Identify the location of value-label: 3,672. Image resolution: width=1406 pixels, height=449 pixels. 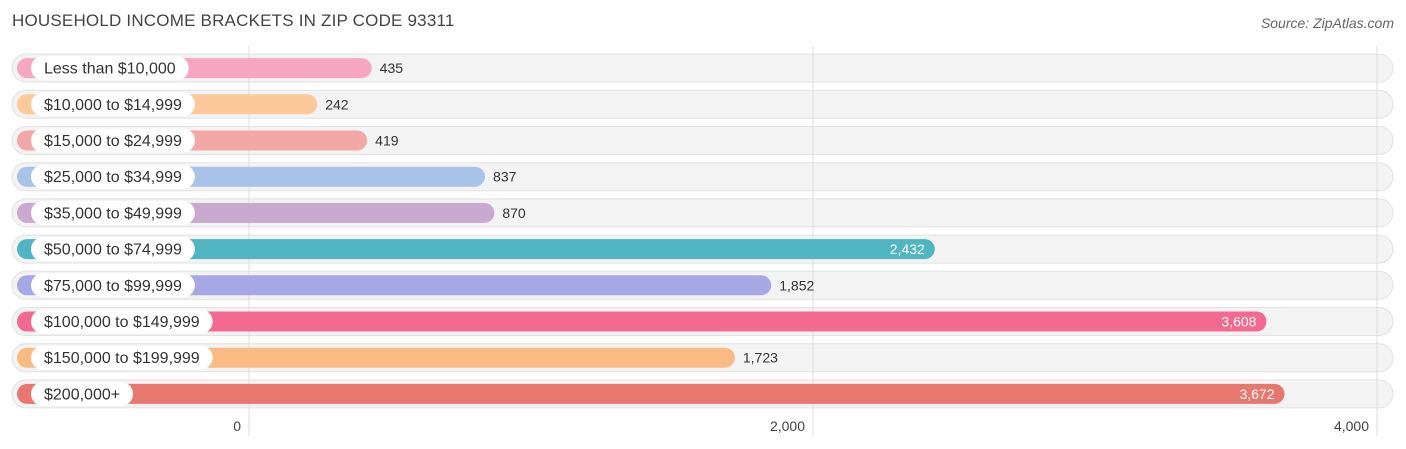
(1256, 394).